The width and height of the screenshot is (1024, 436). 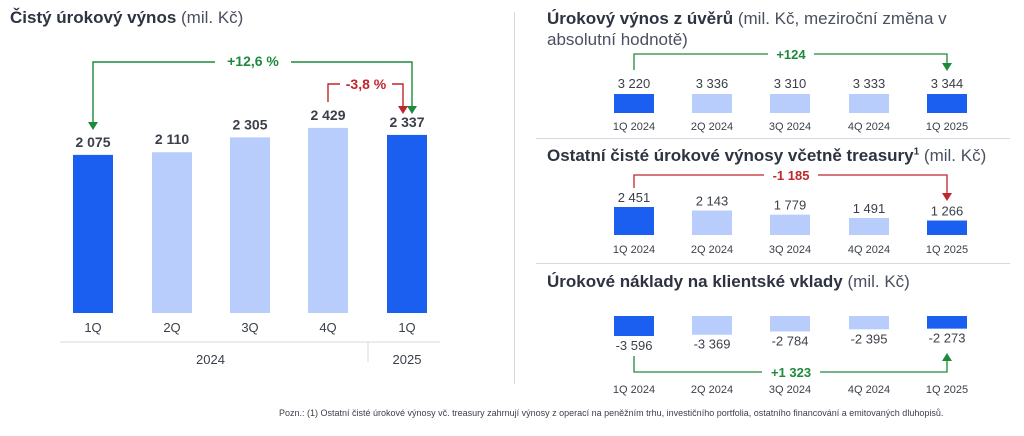 I want to click on group-label: 2024, so click(x=210, y=359).